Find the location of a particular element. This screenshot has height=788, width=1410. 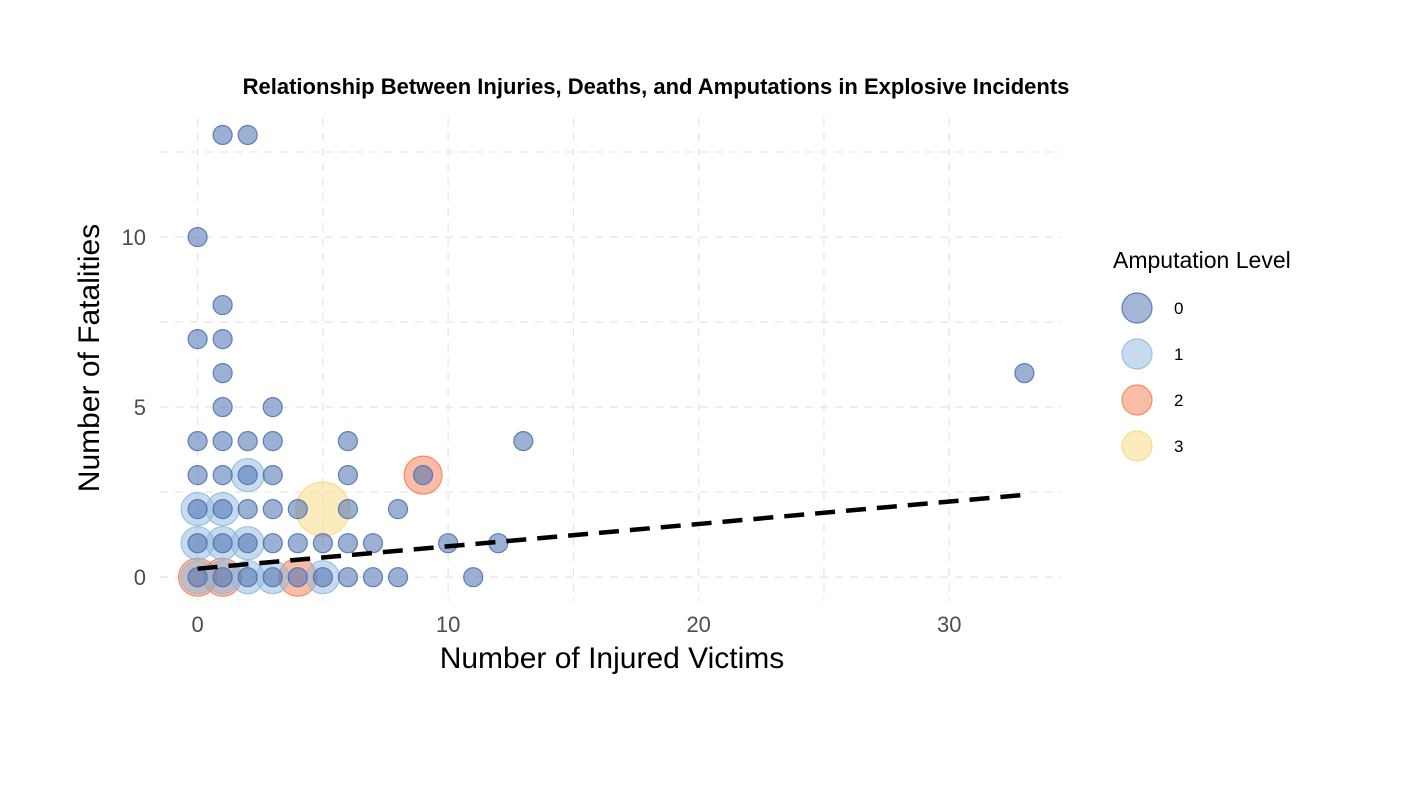

x-axis-ticks: 0 10 20 30 is located at coordinates (576, 624).